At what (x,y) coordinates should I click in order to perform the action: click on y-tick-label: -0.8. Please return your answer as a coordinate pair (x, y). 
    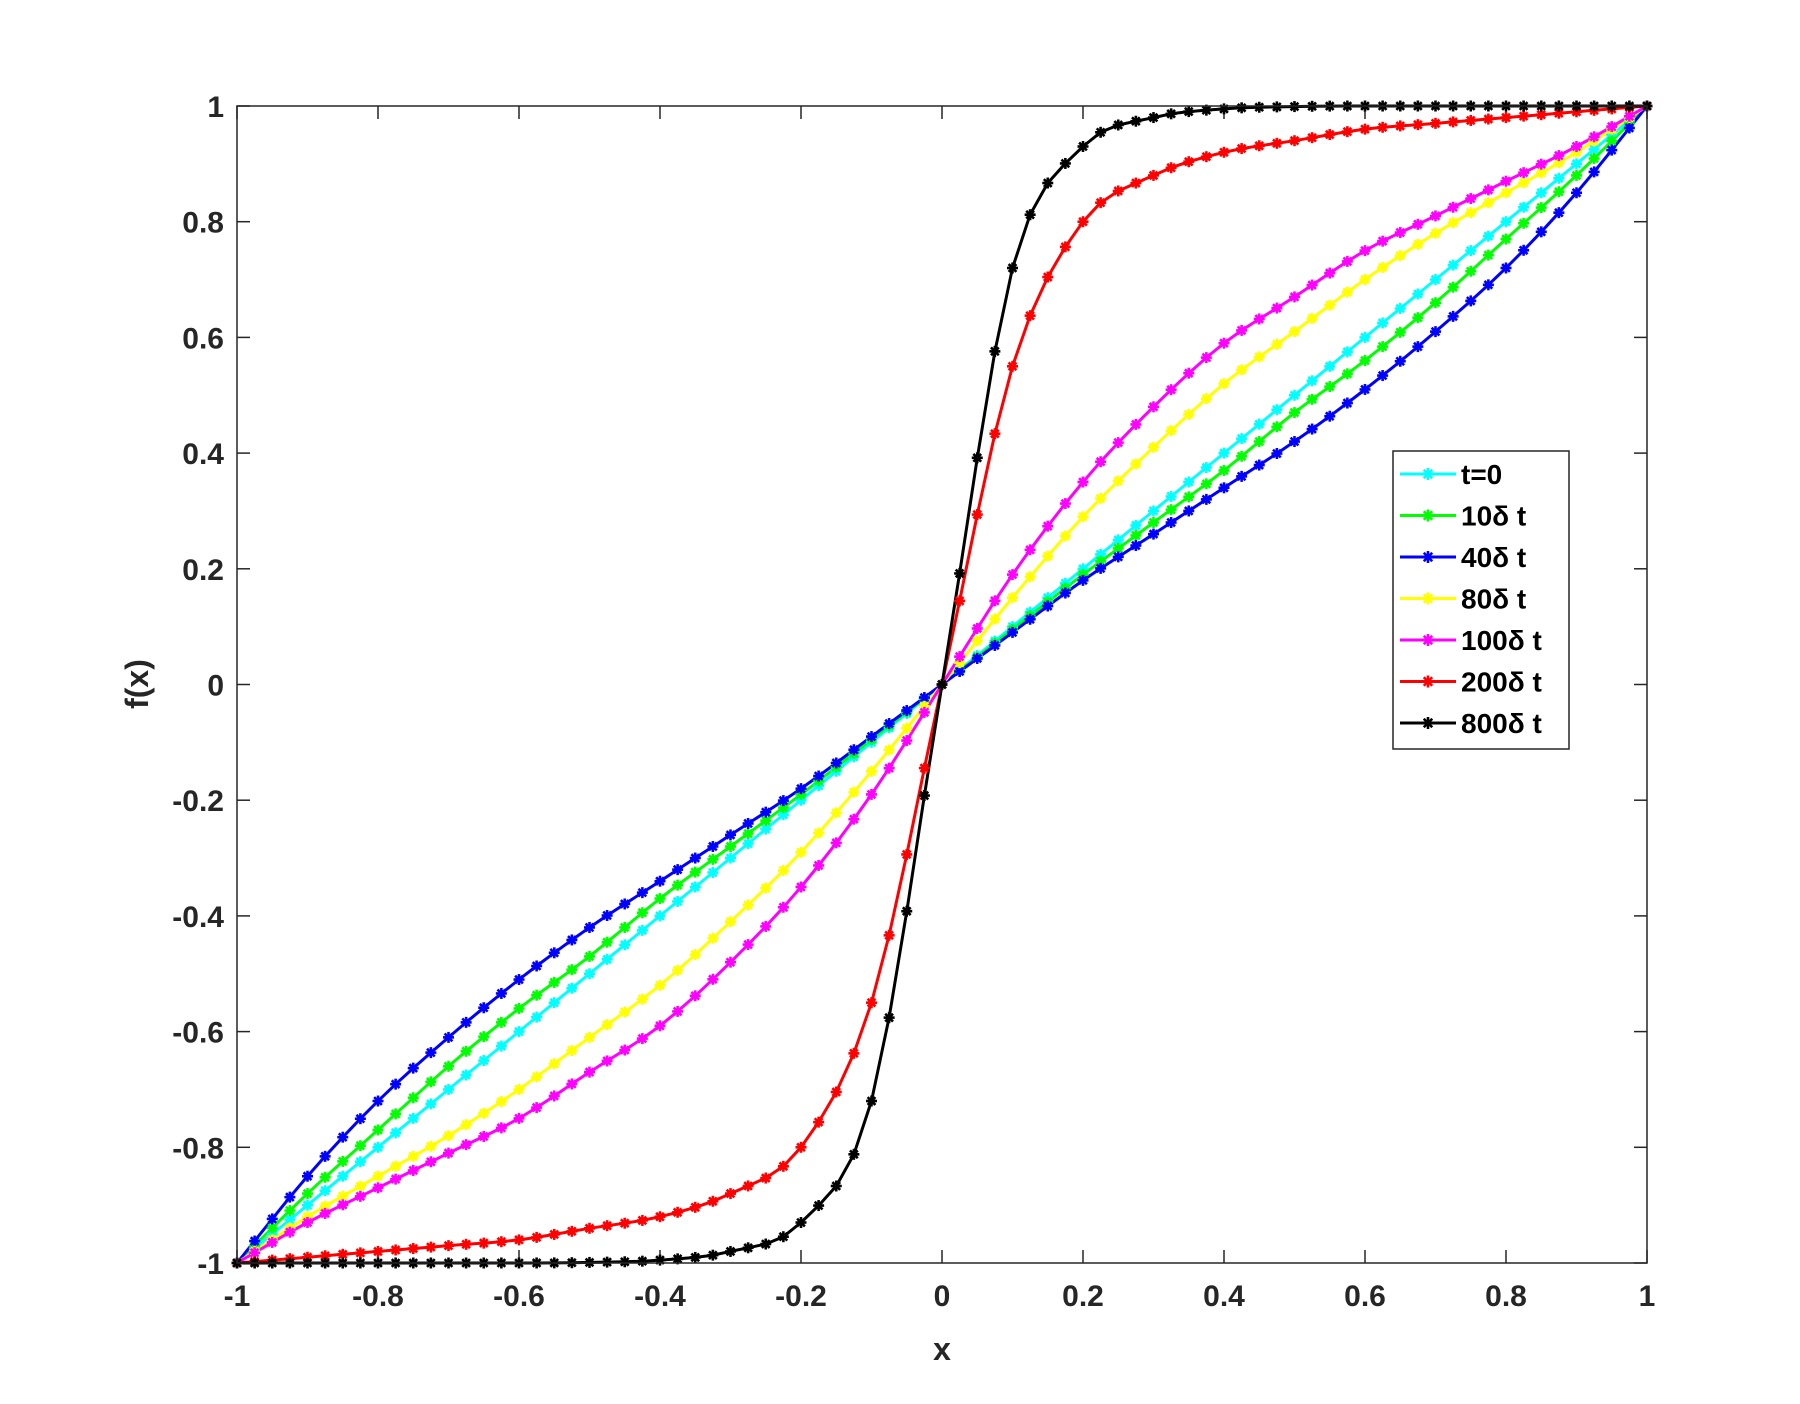
    Looking at the image, I should click on (198, 1148).